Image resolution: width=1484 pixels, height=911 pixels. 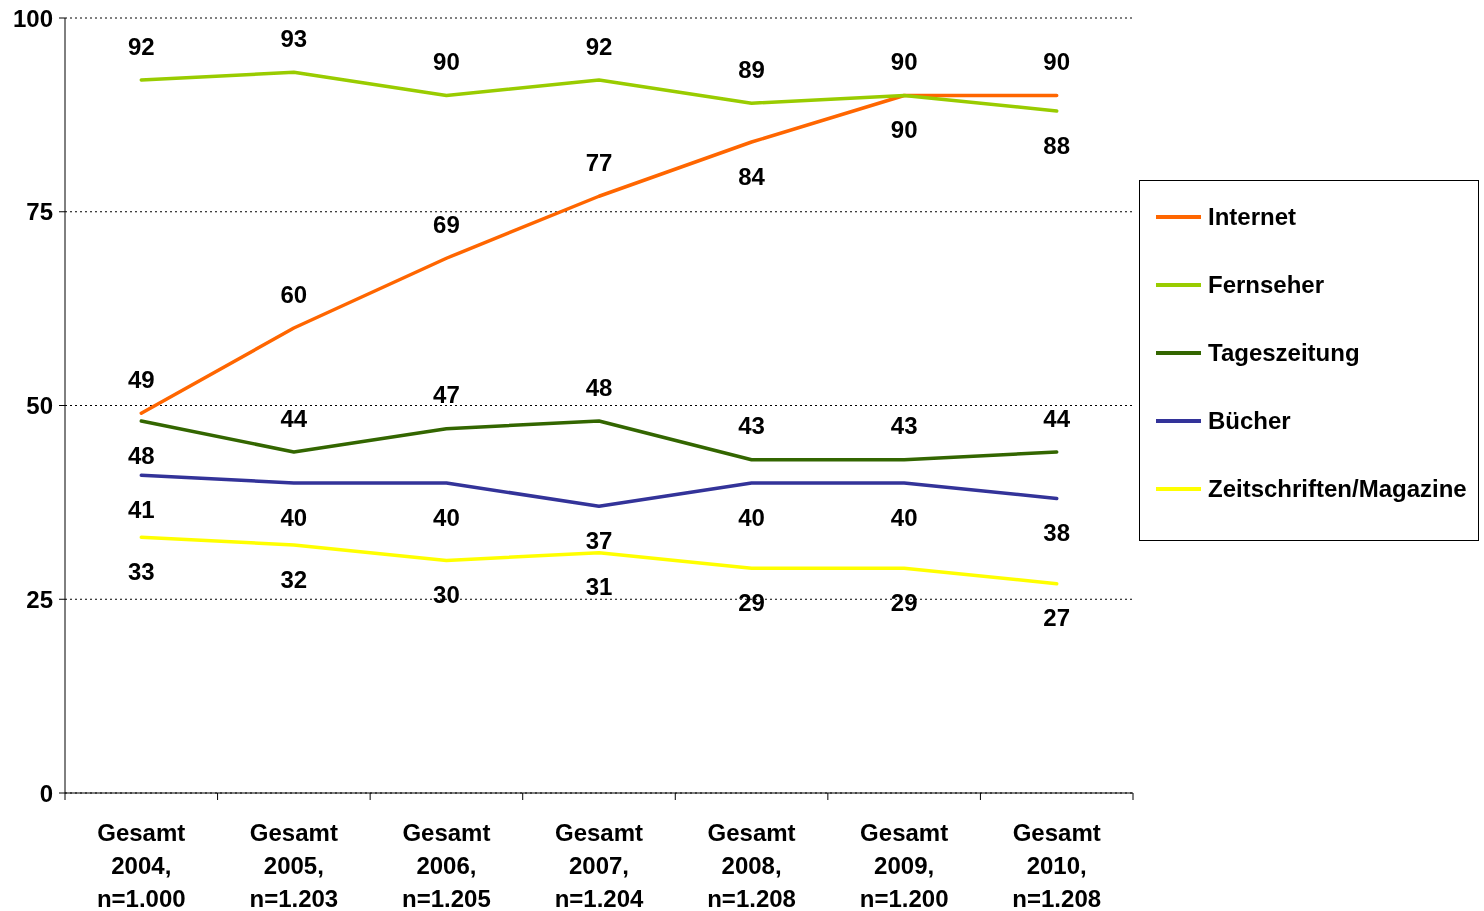 I want to click on data-label: 31, so click(x=599, y=587).